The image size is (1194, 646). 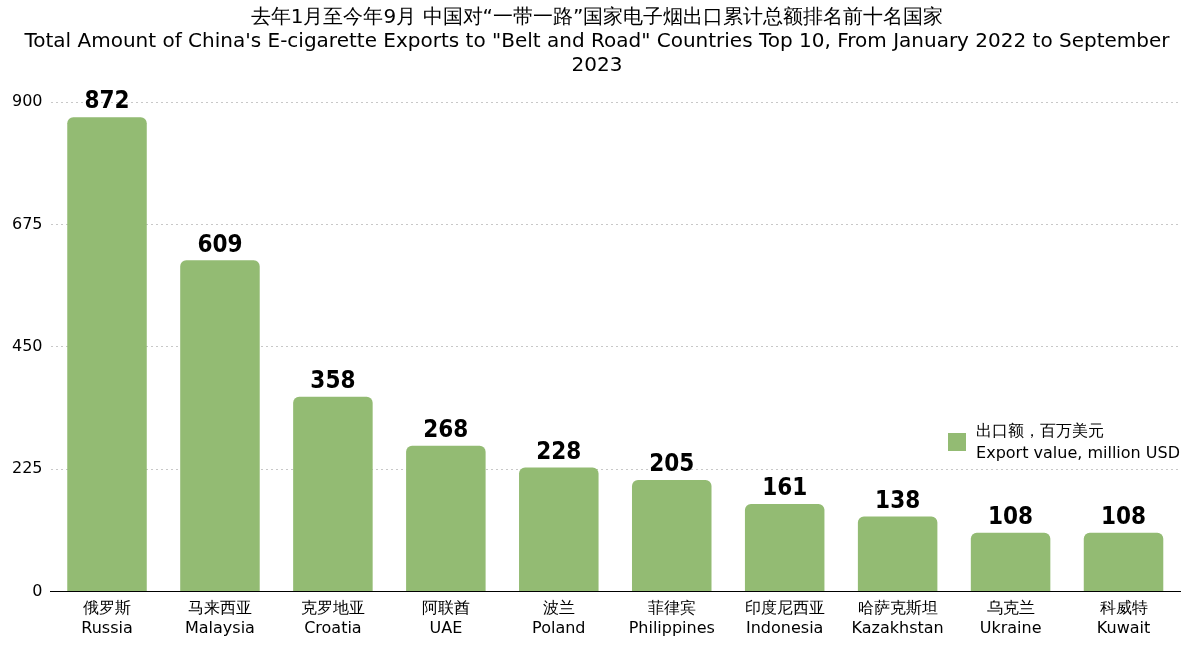 What do you see at coordinates (784, 617) in the screenshot?
I see `x-tick-label: 印度尼西亚 Indonesia` at bounding box center [784, 617].